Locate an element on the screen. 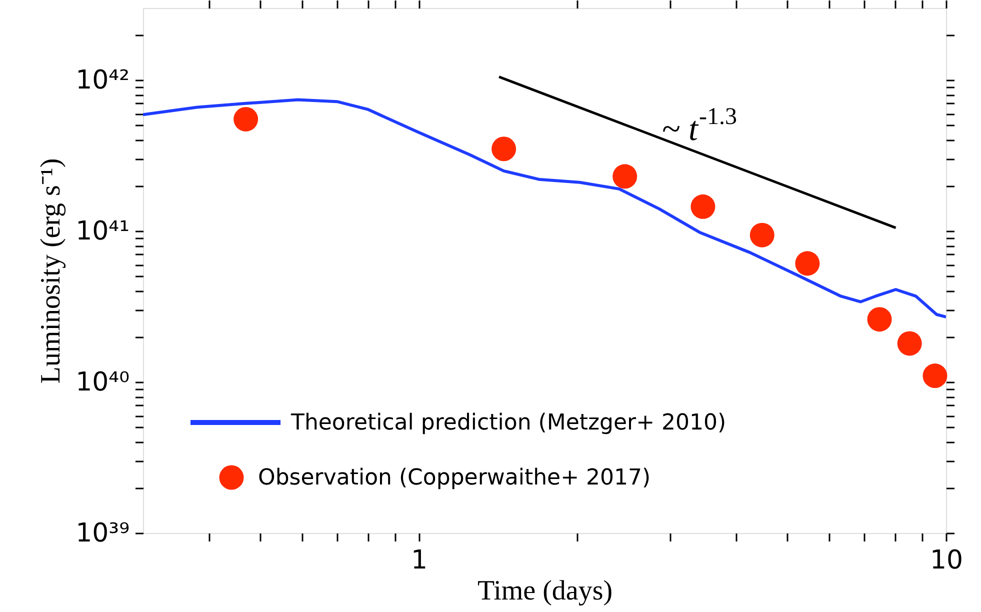 This screenshot has width=981, height=612. legend-label: Theoretical prediction (Metzger+ 2010) is located at coordinates (508, 423).